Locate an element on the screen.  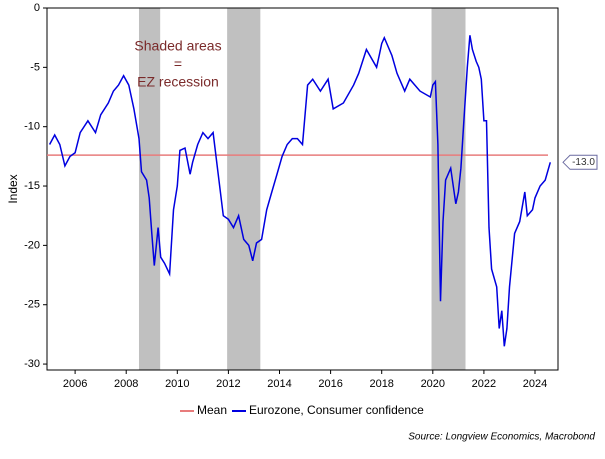
x-tick-label: 2024 is located at coordinates (535, 384).